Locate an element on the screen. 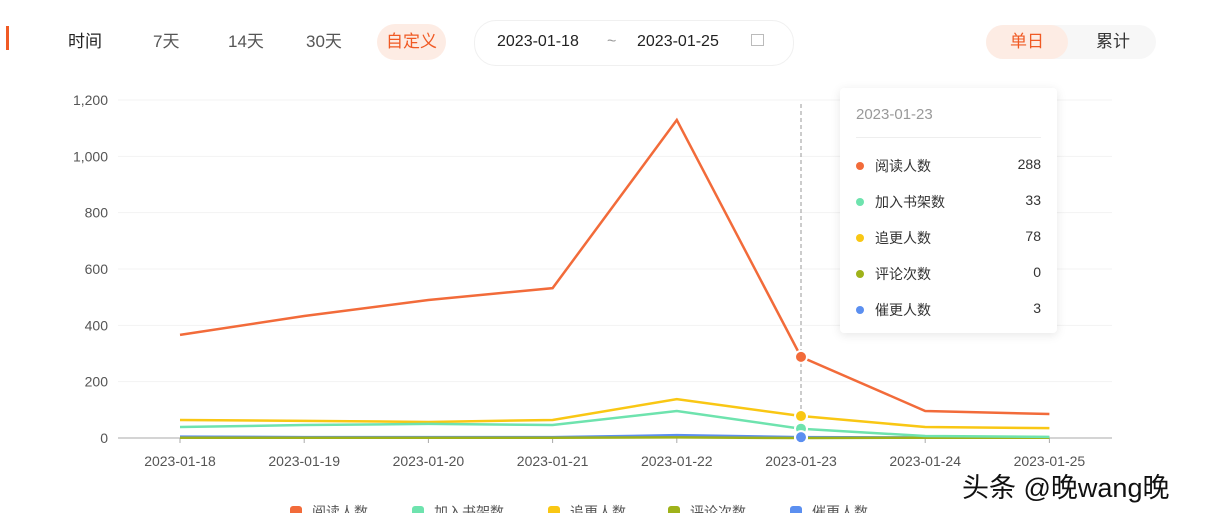 This screenshot has height=513, width=1228. x-tick-label: 2023-01-21 is located at coordinates (553, 461).